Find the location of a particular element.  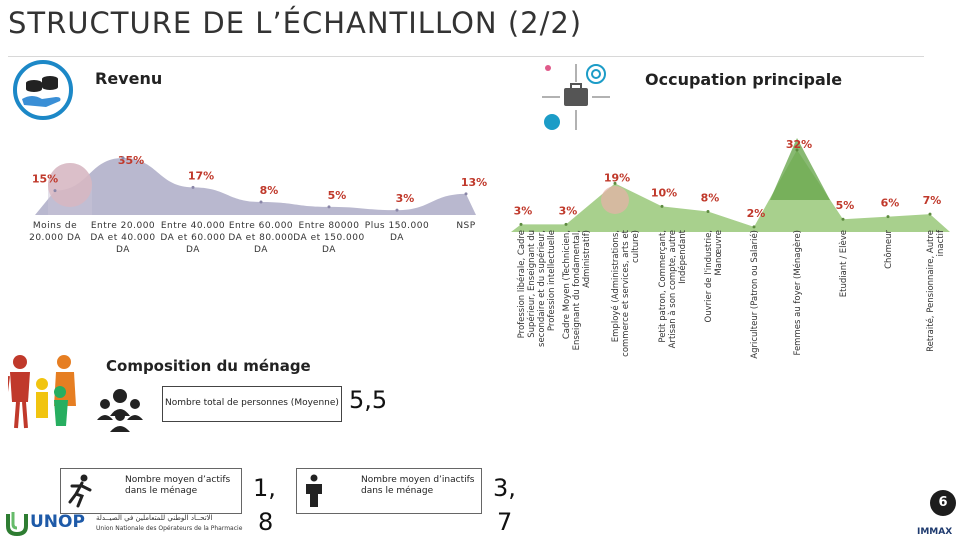

occupation-category-label: Ouvrier de l'industrie, Manœuvre is located at coordinates (714, 276).